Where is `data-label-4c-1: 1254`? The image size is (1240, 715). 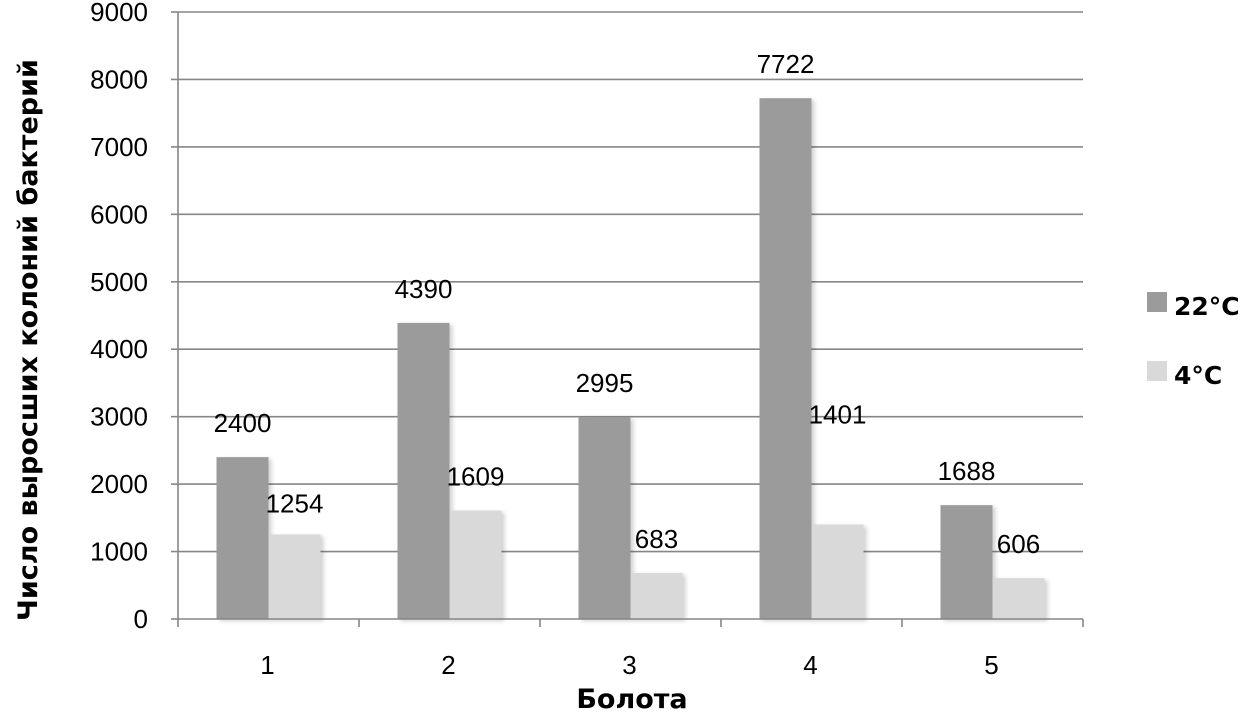
data-label-4c-1: 1254 is located at coordinates (295, 503).